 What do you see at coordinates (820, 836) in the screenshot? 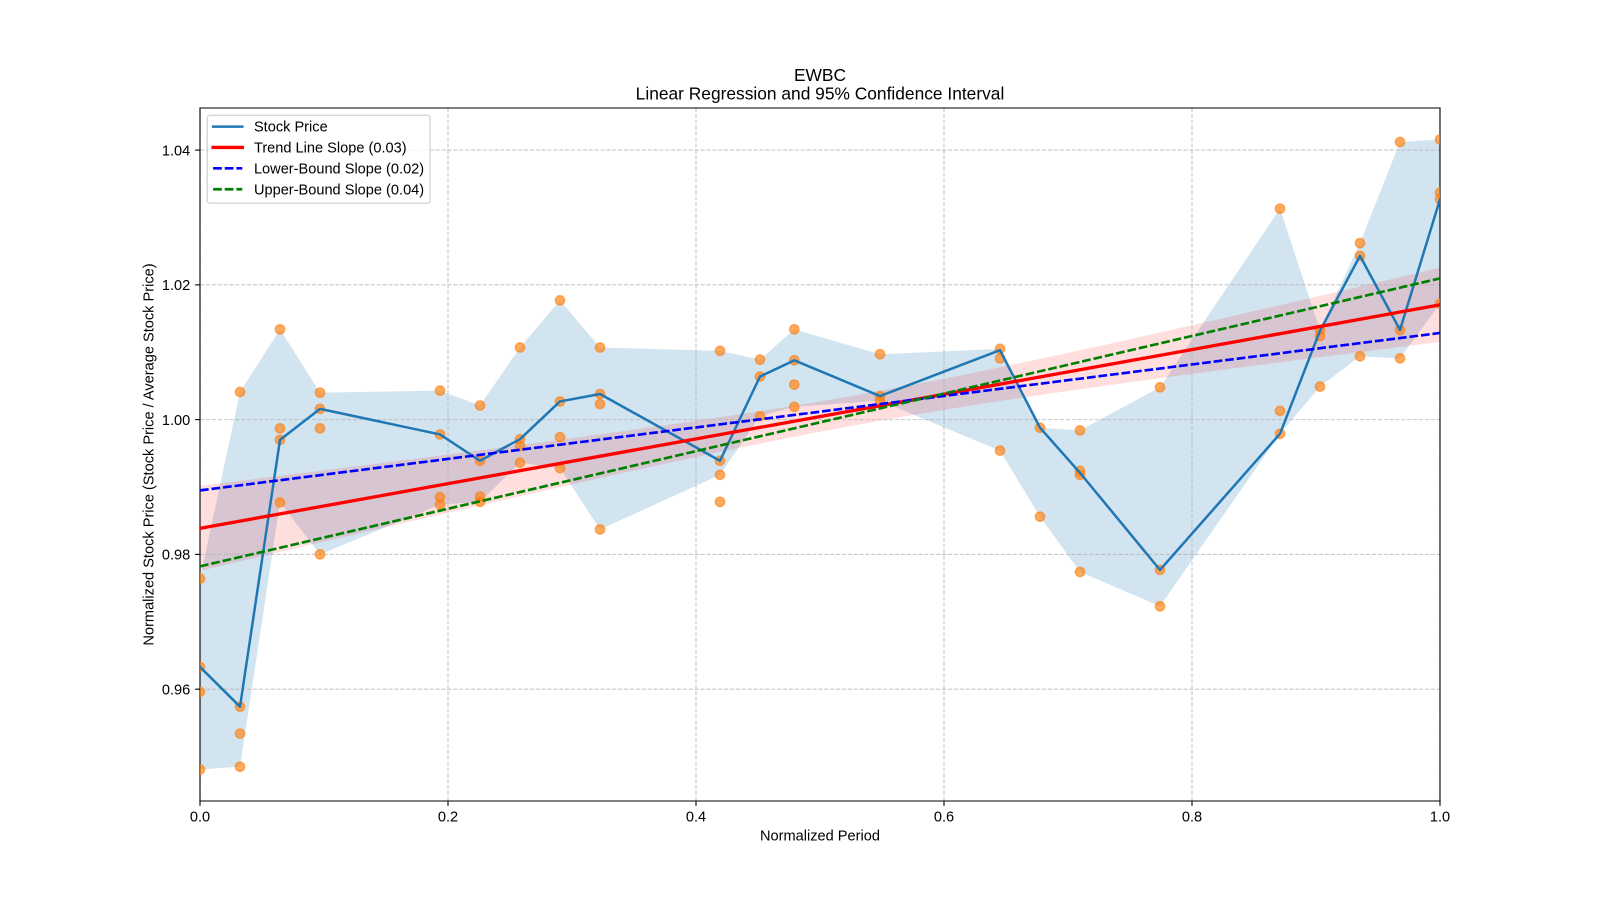
I see `svg-text: Normalized Period` at bounding box center [820, 836].